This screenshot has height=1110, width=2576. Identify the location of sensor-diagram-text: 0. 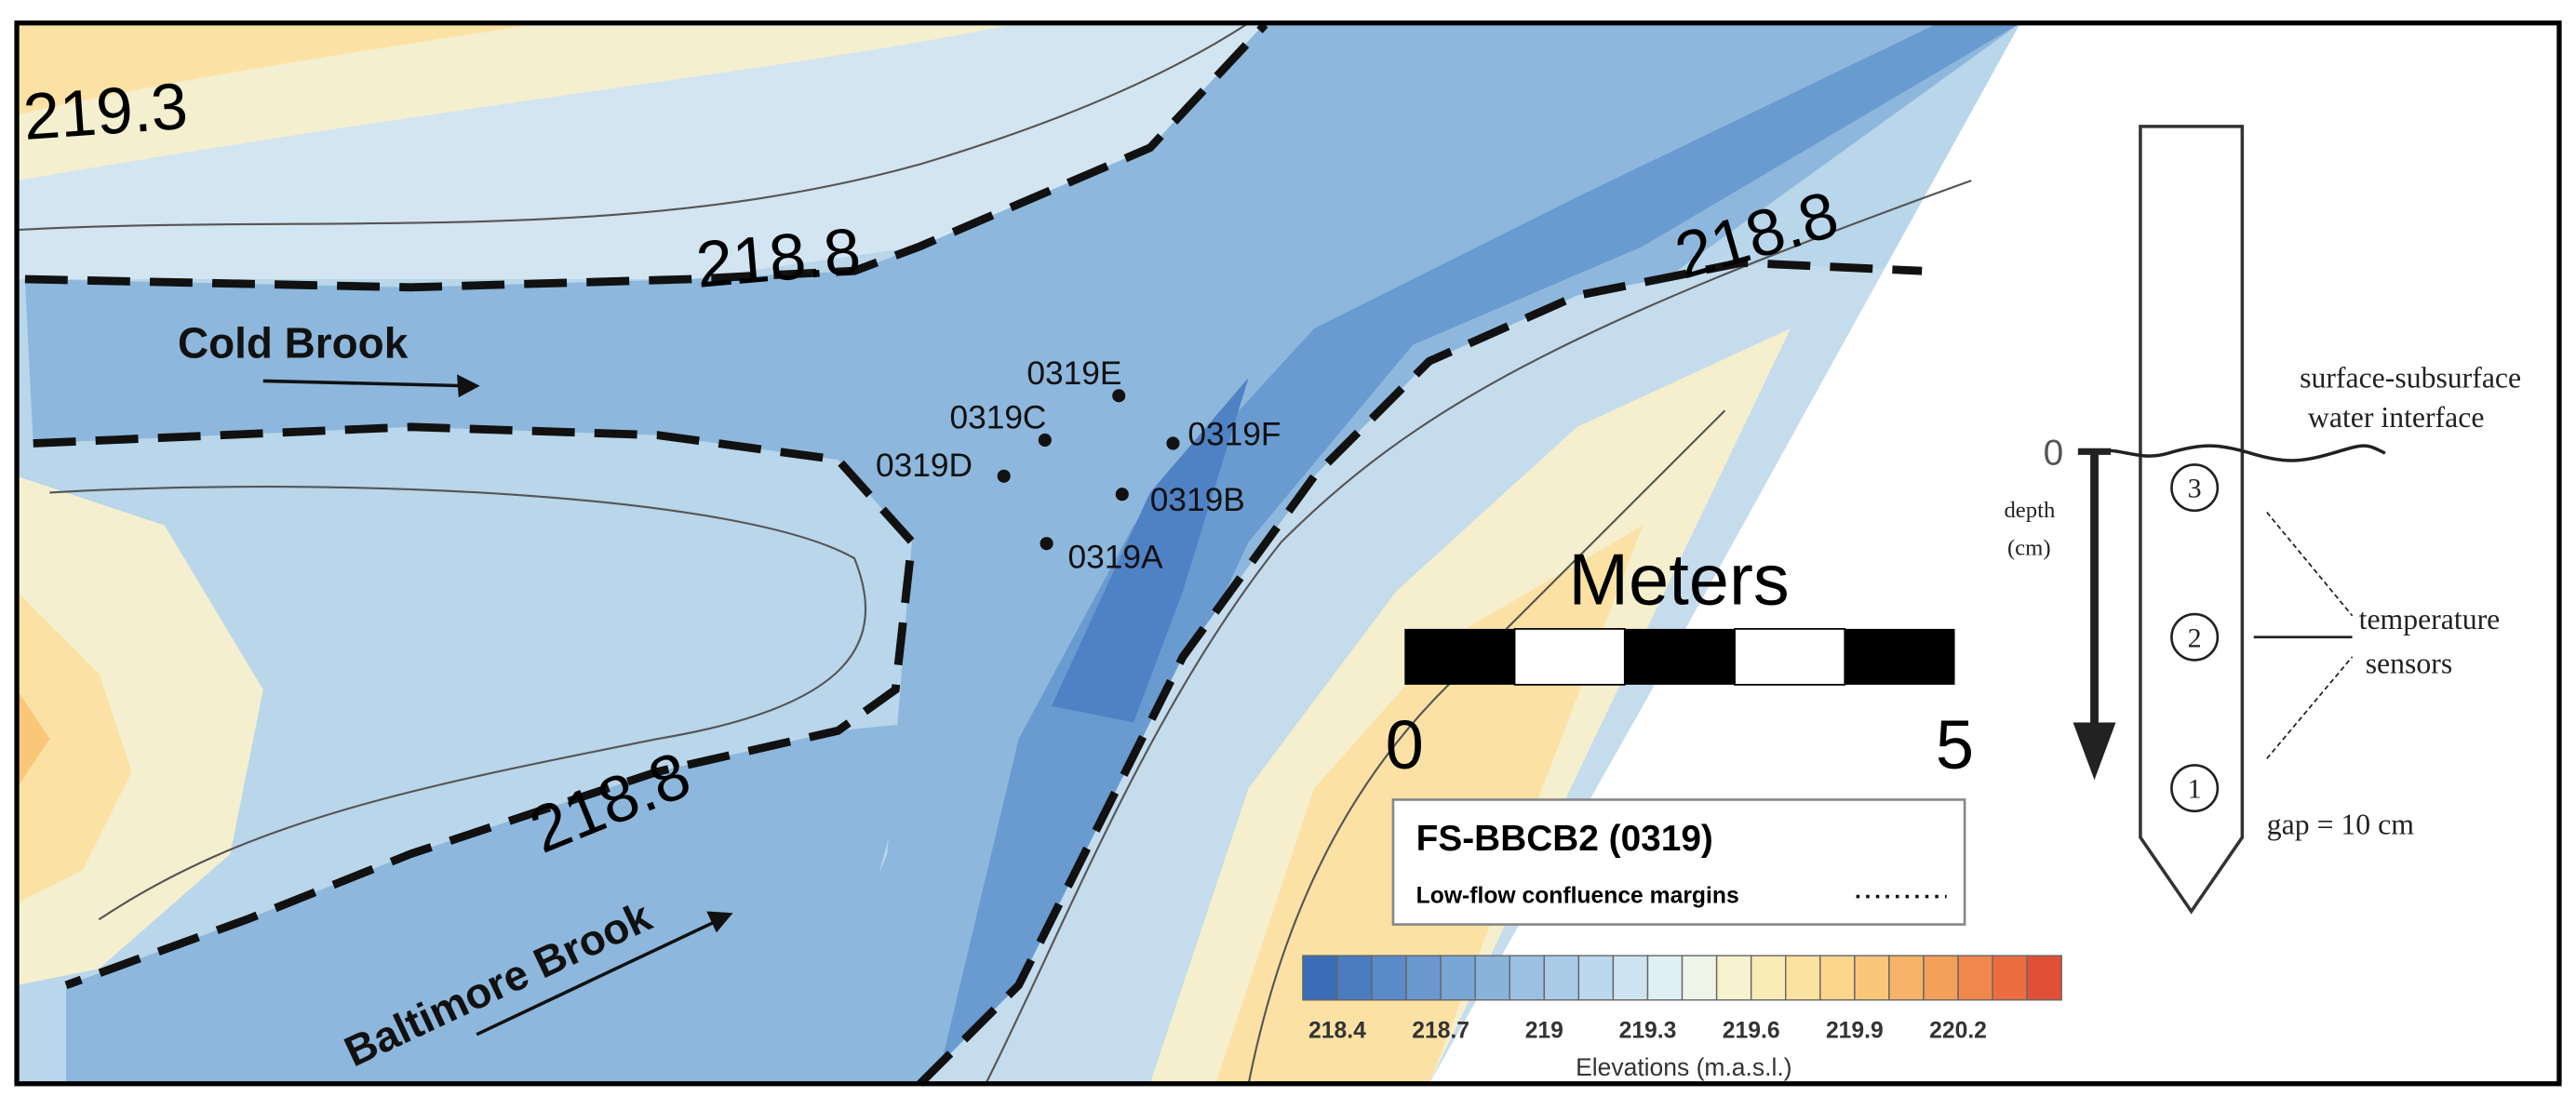
(2054, 453).